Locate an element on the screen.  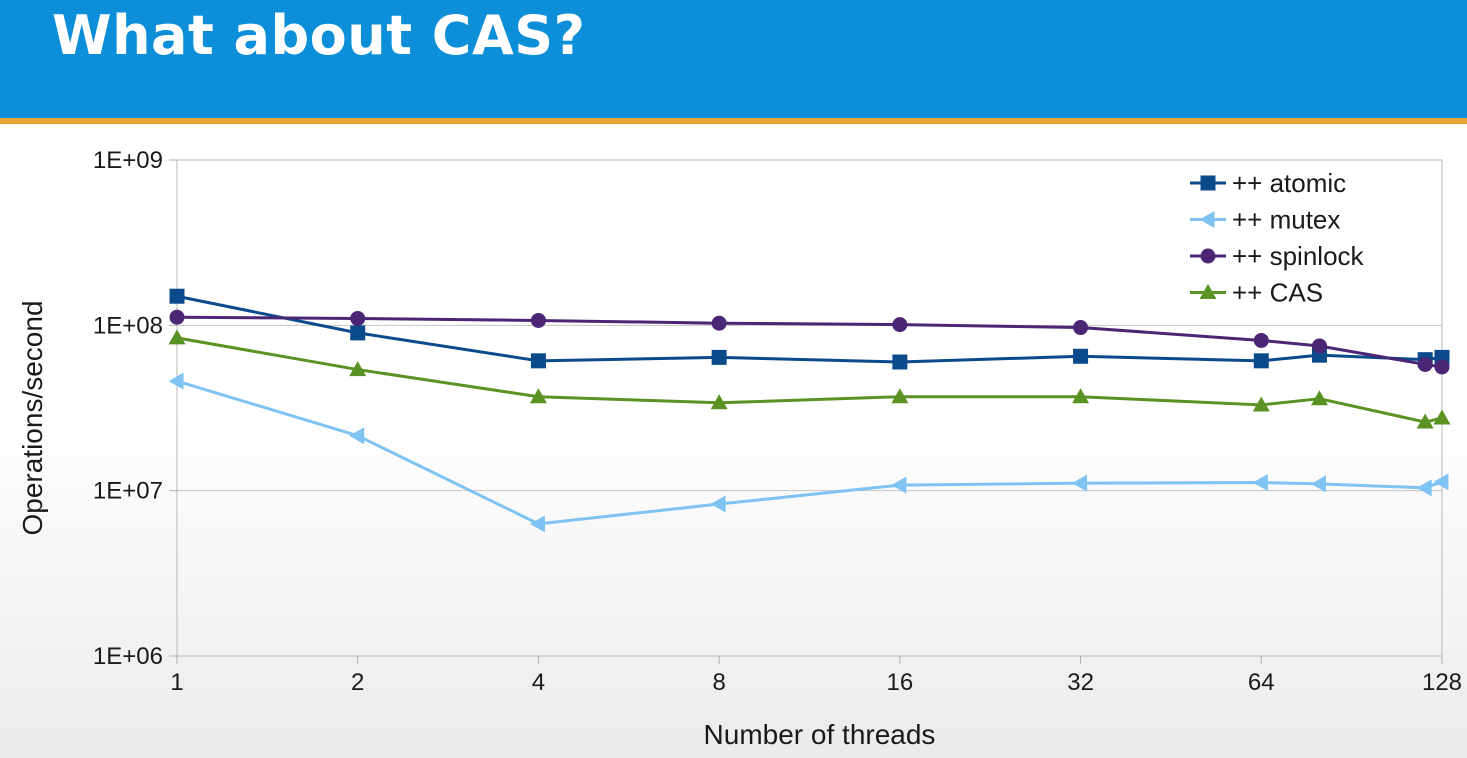
x-tick-label: 2 is located at coordinates (357, 682).